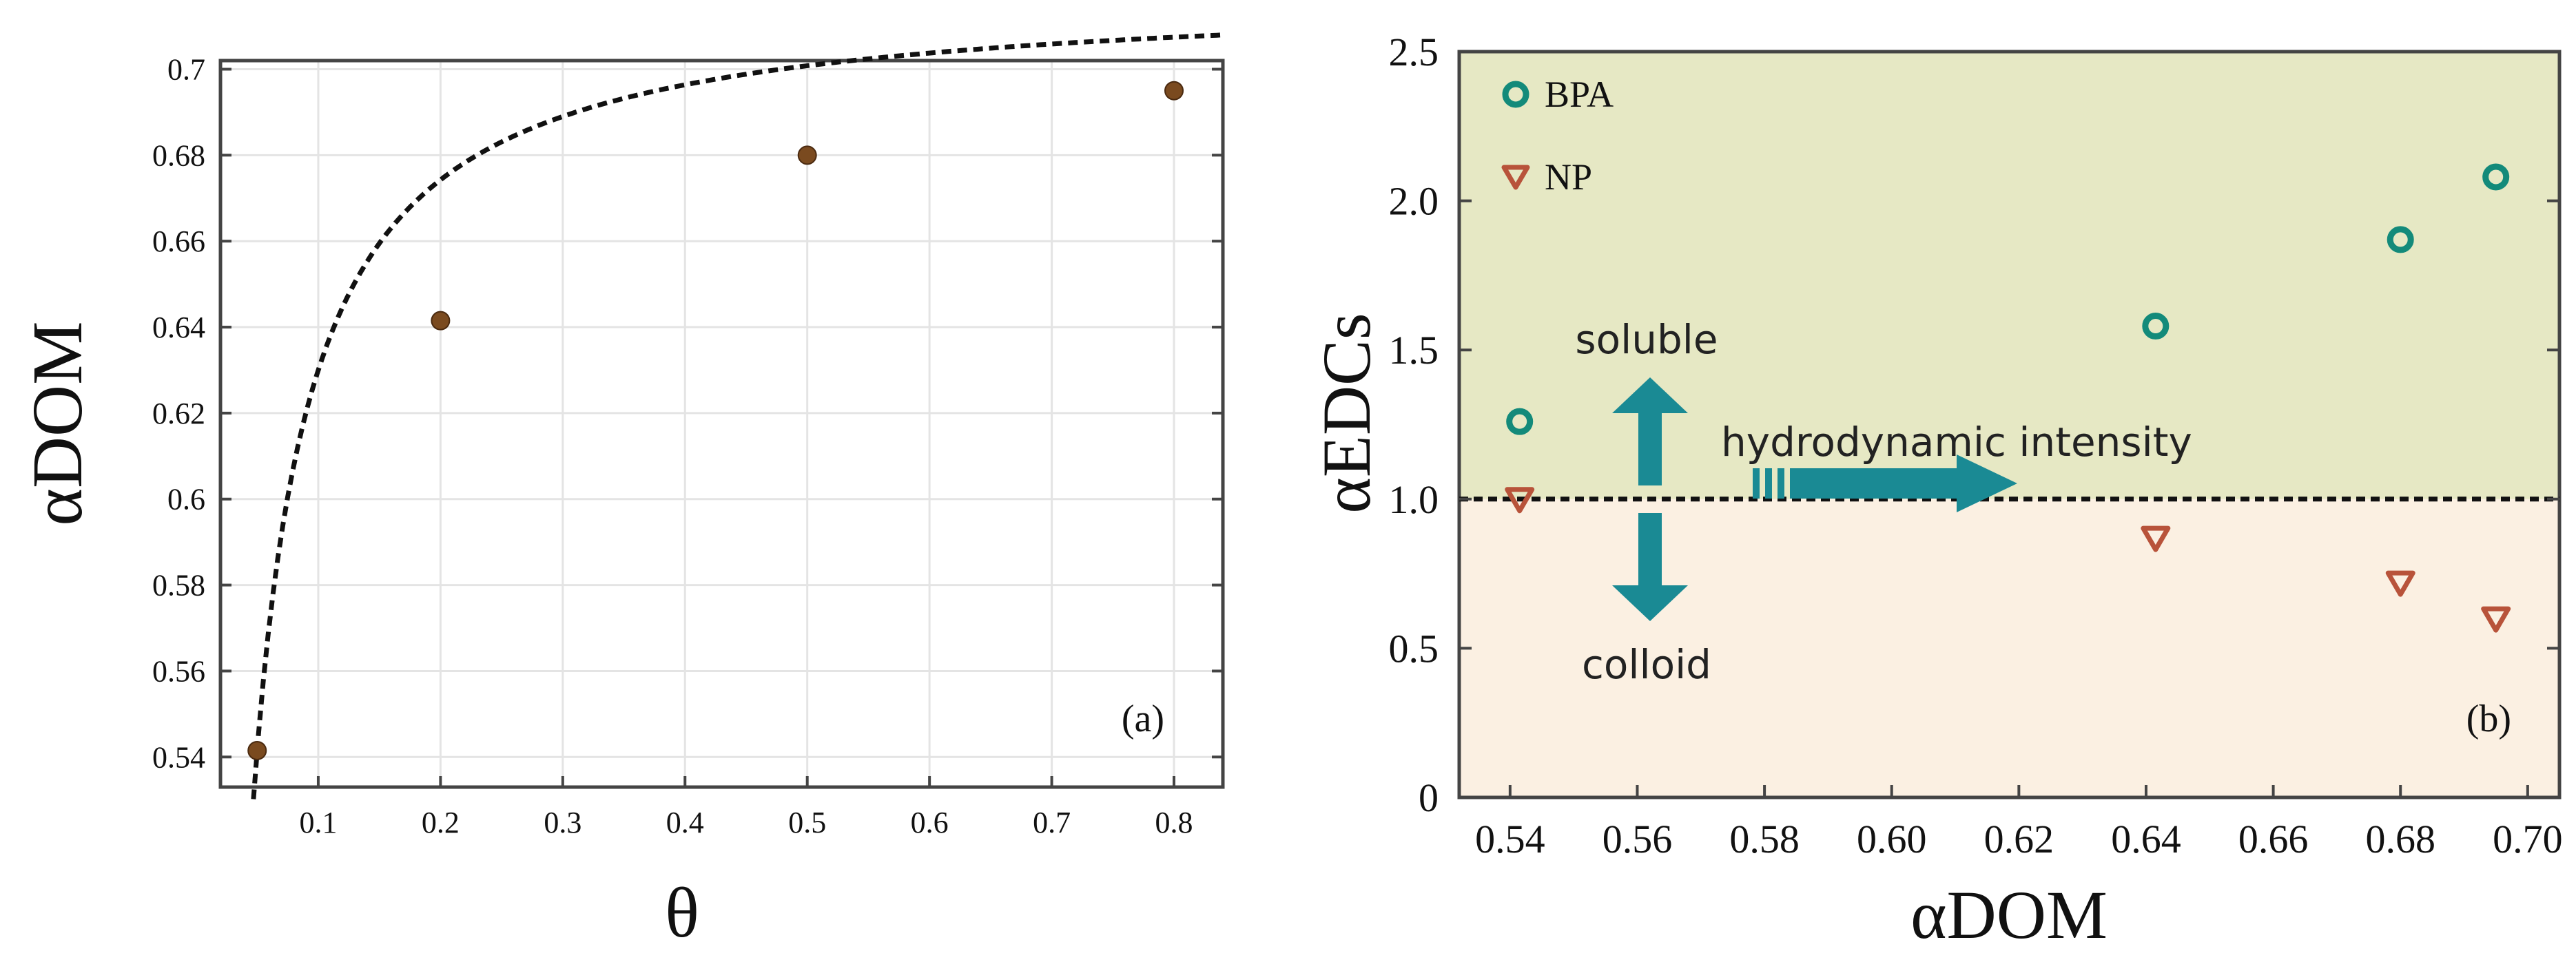  I want to click on panel-b-ytick-label: 2.0, so click(1414, 201).